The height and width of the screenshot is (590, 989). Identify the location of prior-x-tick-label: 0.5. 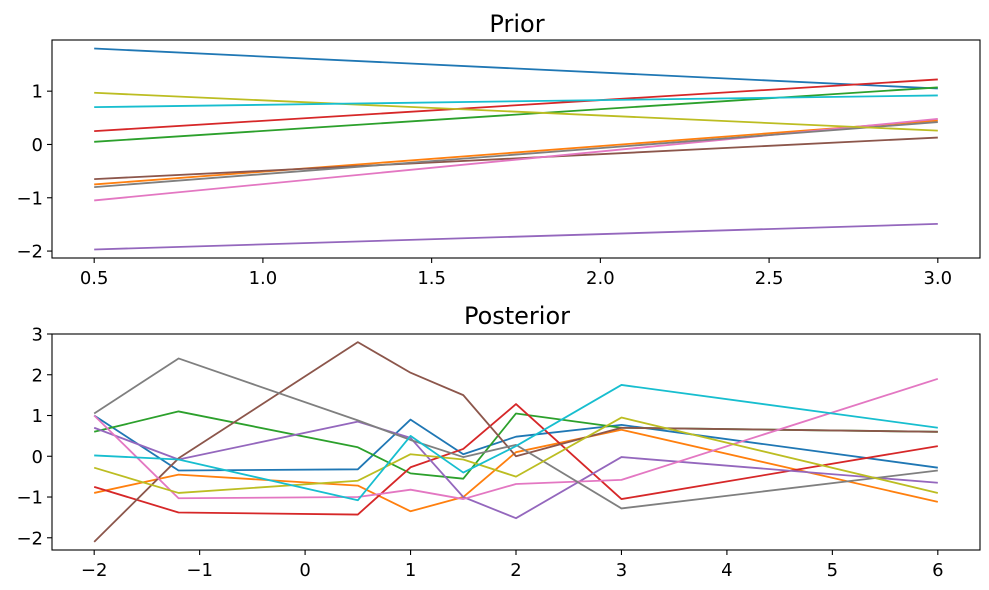
(94, 278).